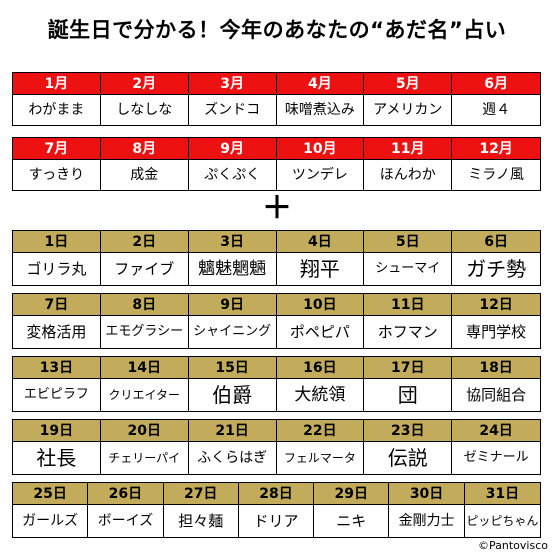  Describe the element at coordinates (502, 494) in the screenshot. I see `day-header: 31日` at that location.